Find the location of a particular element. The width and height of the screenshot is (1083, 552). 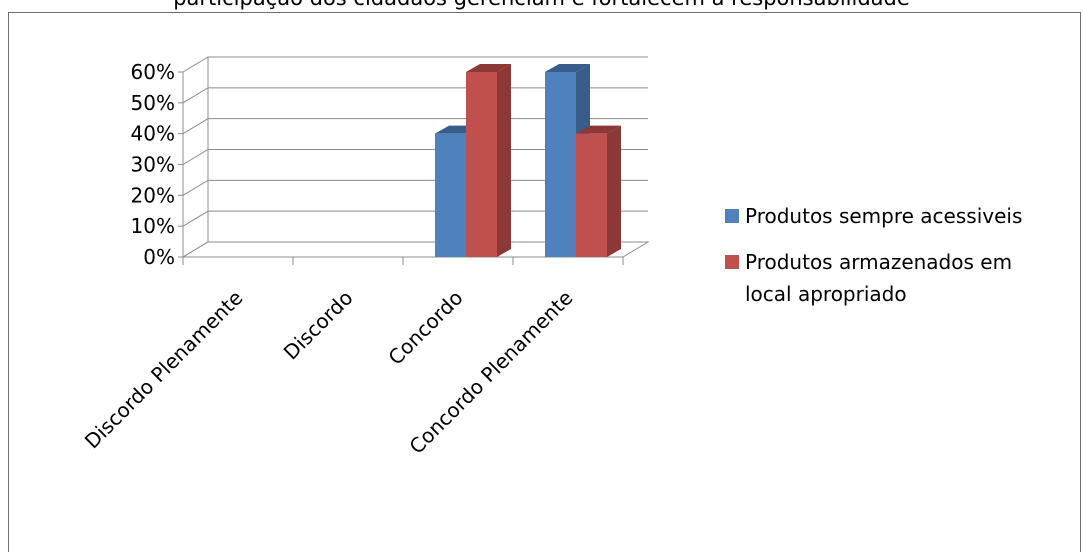

y-tick-label: 60% is located at coordinates (153, 72).